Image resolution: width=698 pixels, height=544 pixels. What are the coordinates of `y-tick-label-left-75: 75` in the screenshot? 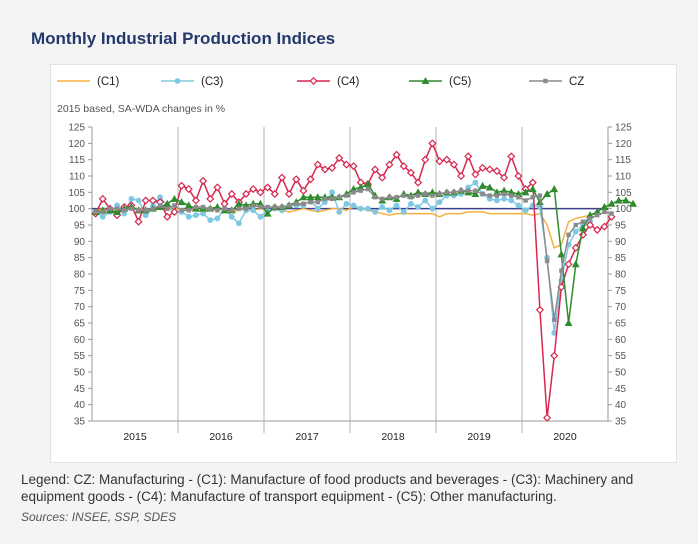 It's located at (80, 291).